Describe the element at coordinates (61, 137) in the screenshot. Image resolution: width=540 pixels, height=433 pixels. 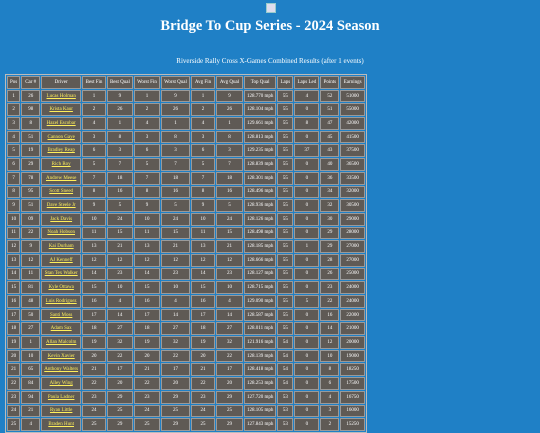
I see `driver-link: Cannon Gaye` at that location.